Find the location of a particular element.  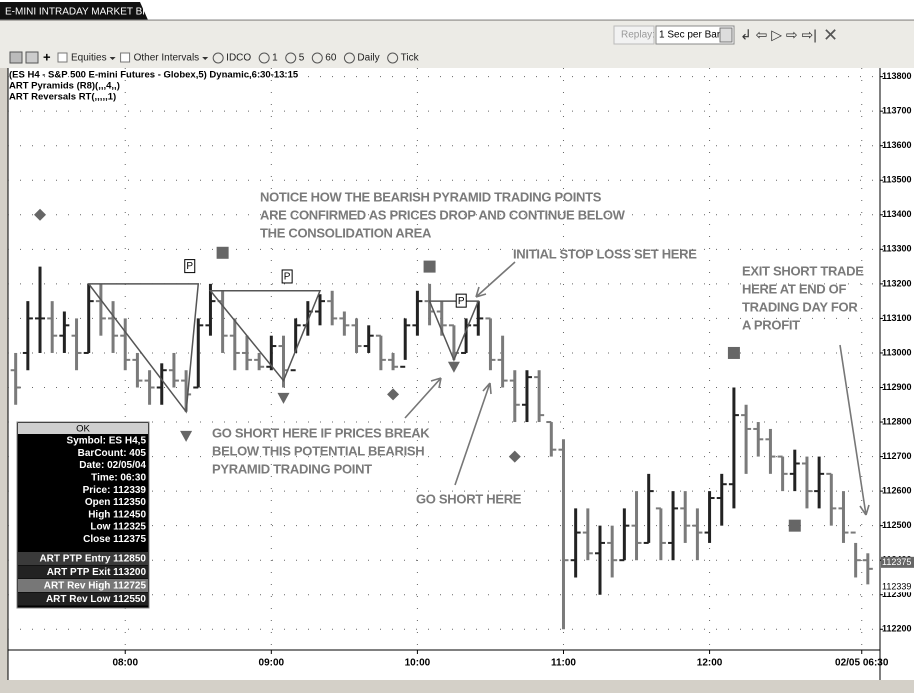

y-tick-label: 113400 is located at coordinates (897, 214).